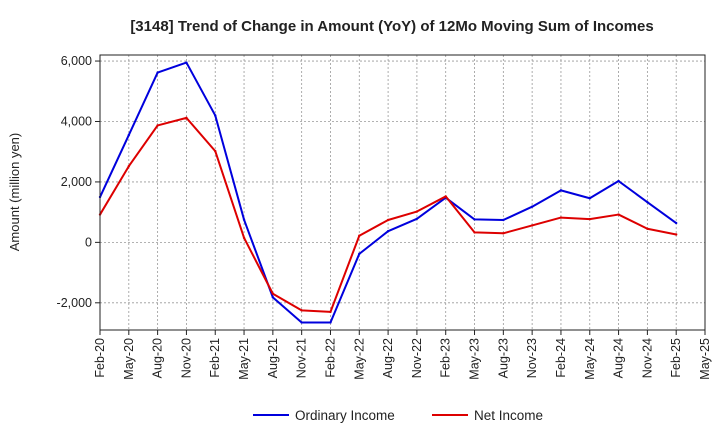 Image resolution: width=720 pixels, height=440 pixels. I want to click on x-tick-label: Feb-20, so click(100, 358).